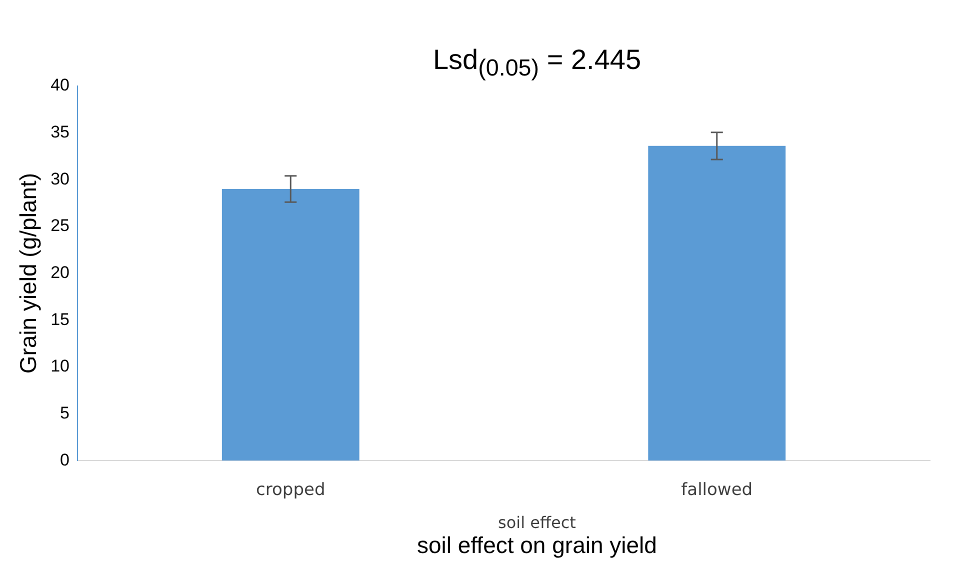  I want to click on y-axis-title: Grain yield (g/plant), so click(28, 273).